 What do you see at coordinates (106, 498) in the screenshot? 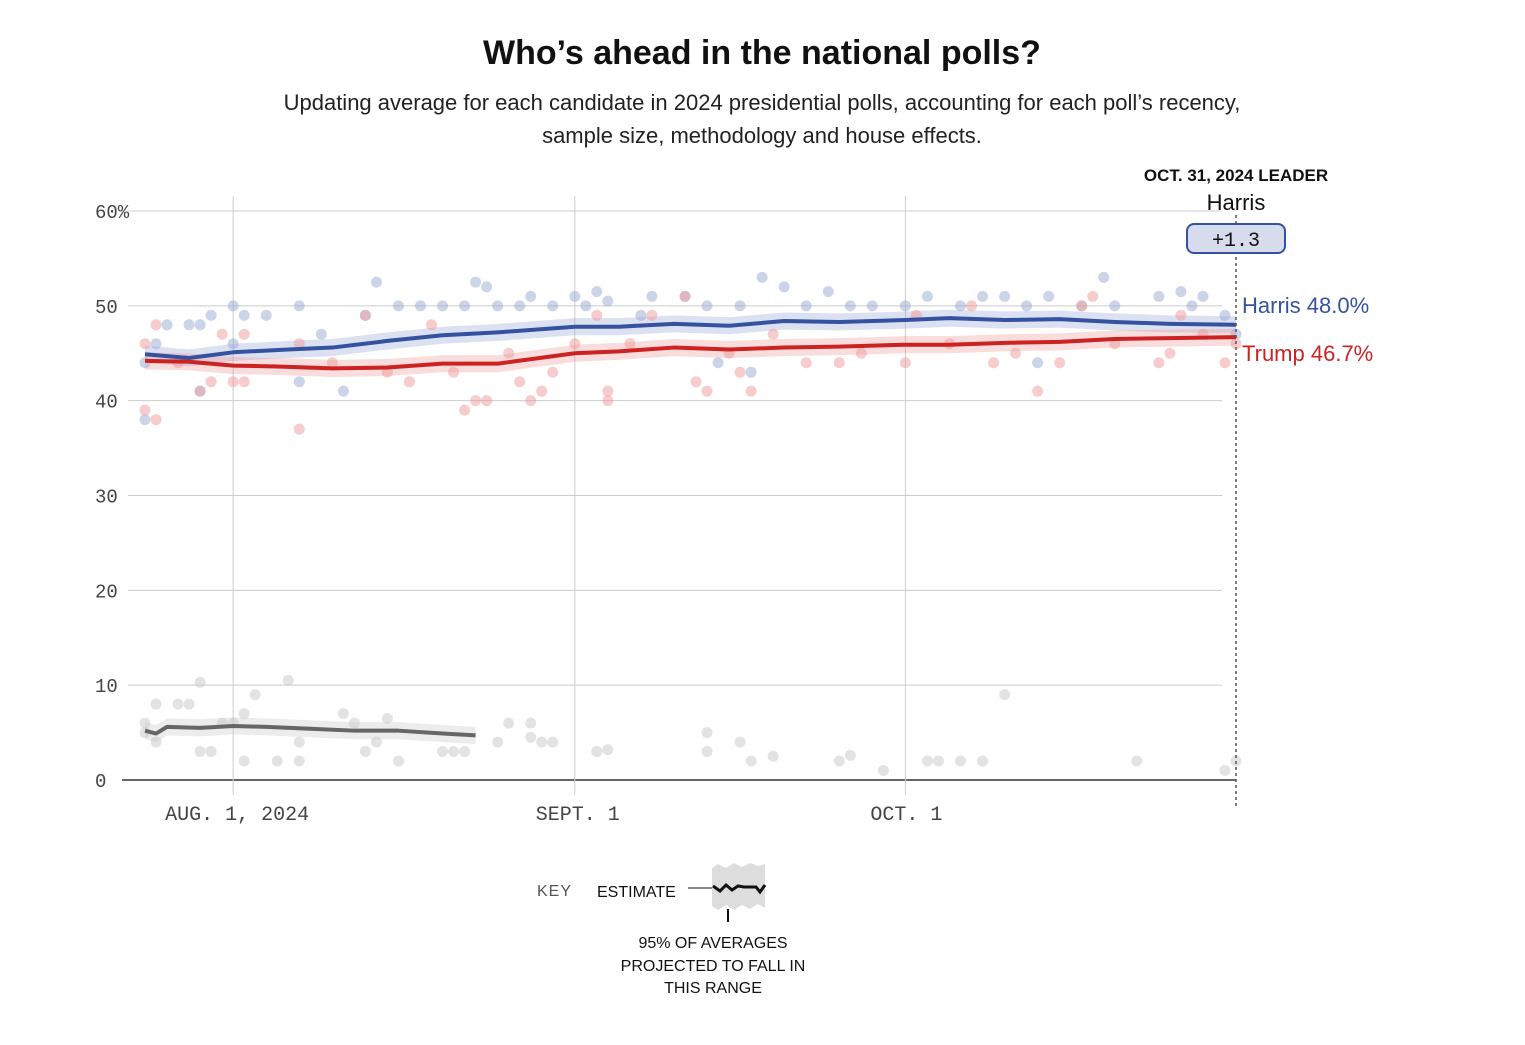
I see `y-tick-label: 30` at bounding box center [106, 498].